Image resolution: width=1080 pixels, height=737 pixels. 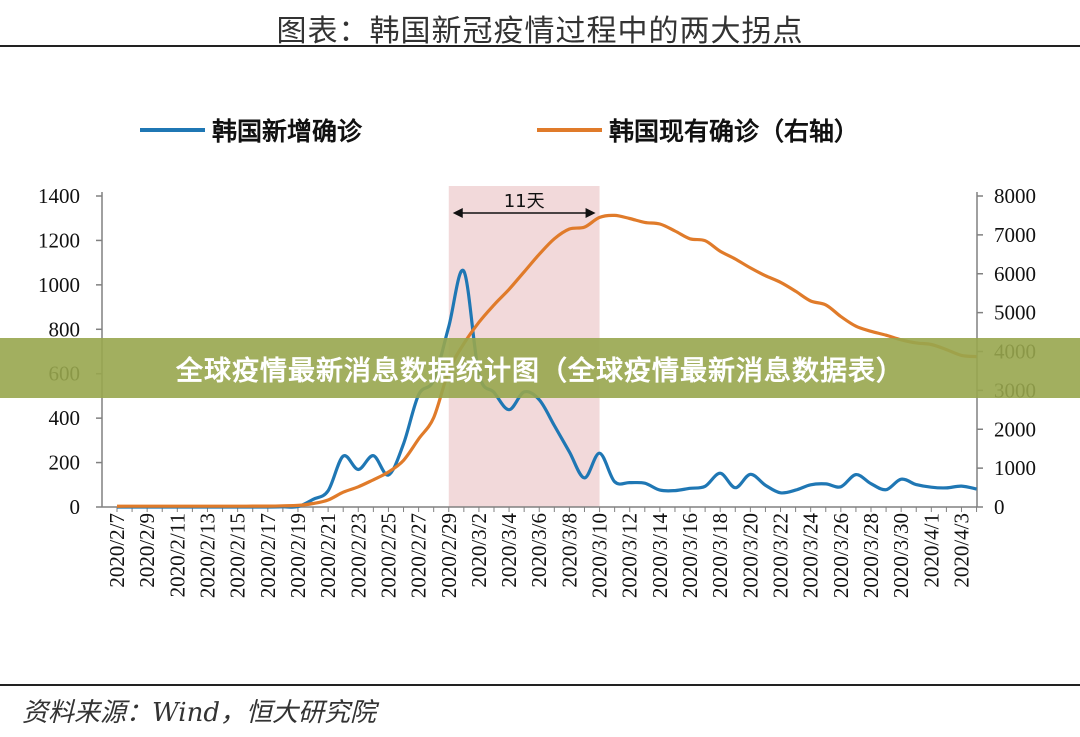 What do you see at coordinates (871, 555) in the screenshot?
I see `x-tick-label: 2020/3/28` at bounding box center [871, 555].